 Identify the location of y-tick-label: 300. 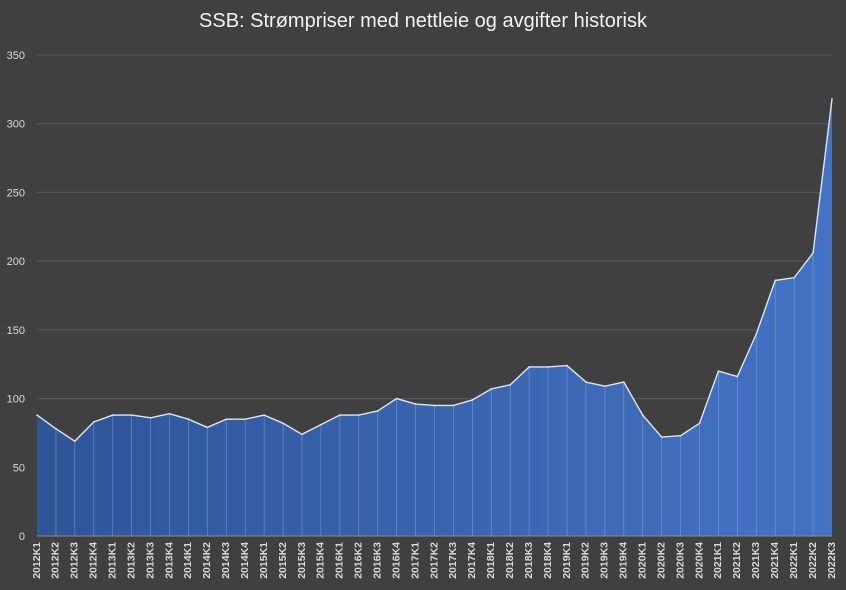
(16, 125).